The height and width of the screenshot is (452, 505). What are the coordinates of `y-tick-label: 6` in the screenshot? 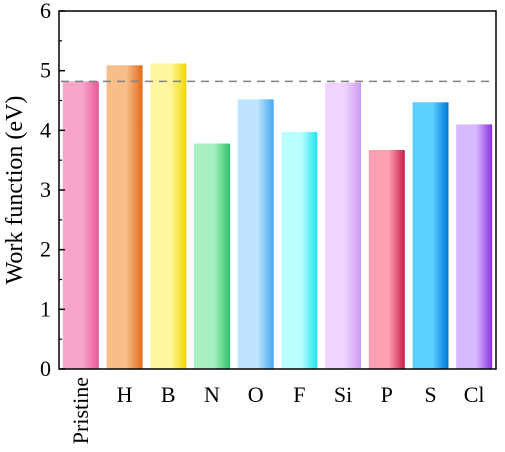 It's located at (45, 11).